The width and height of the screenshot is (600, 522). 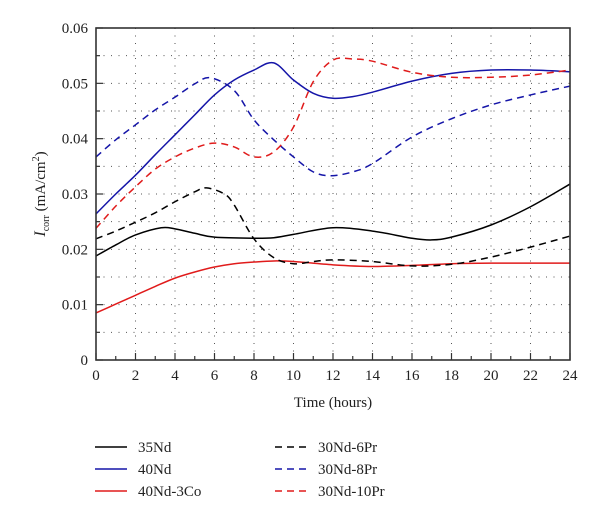 I want to click on y-axis-title-sub: corr, so click(x=46, y=222).